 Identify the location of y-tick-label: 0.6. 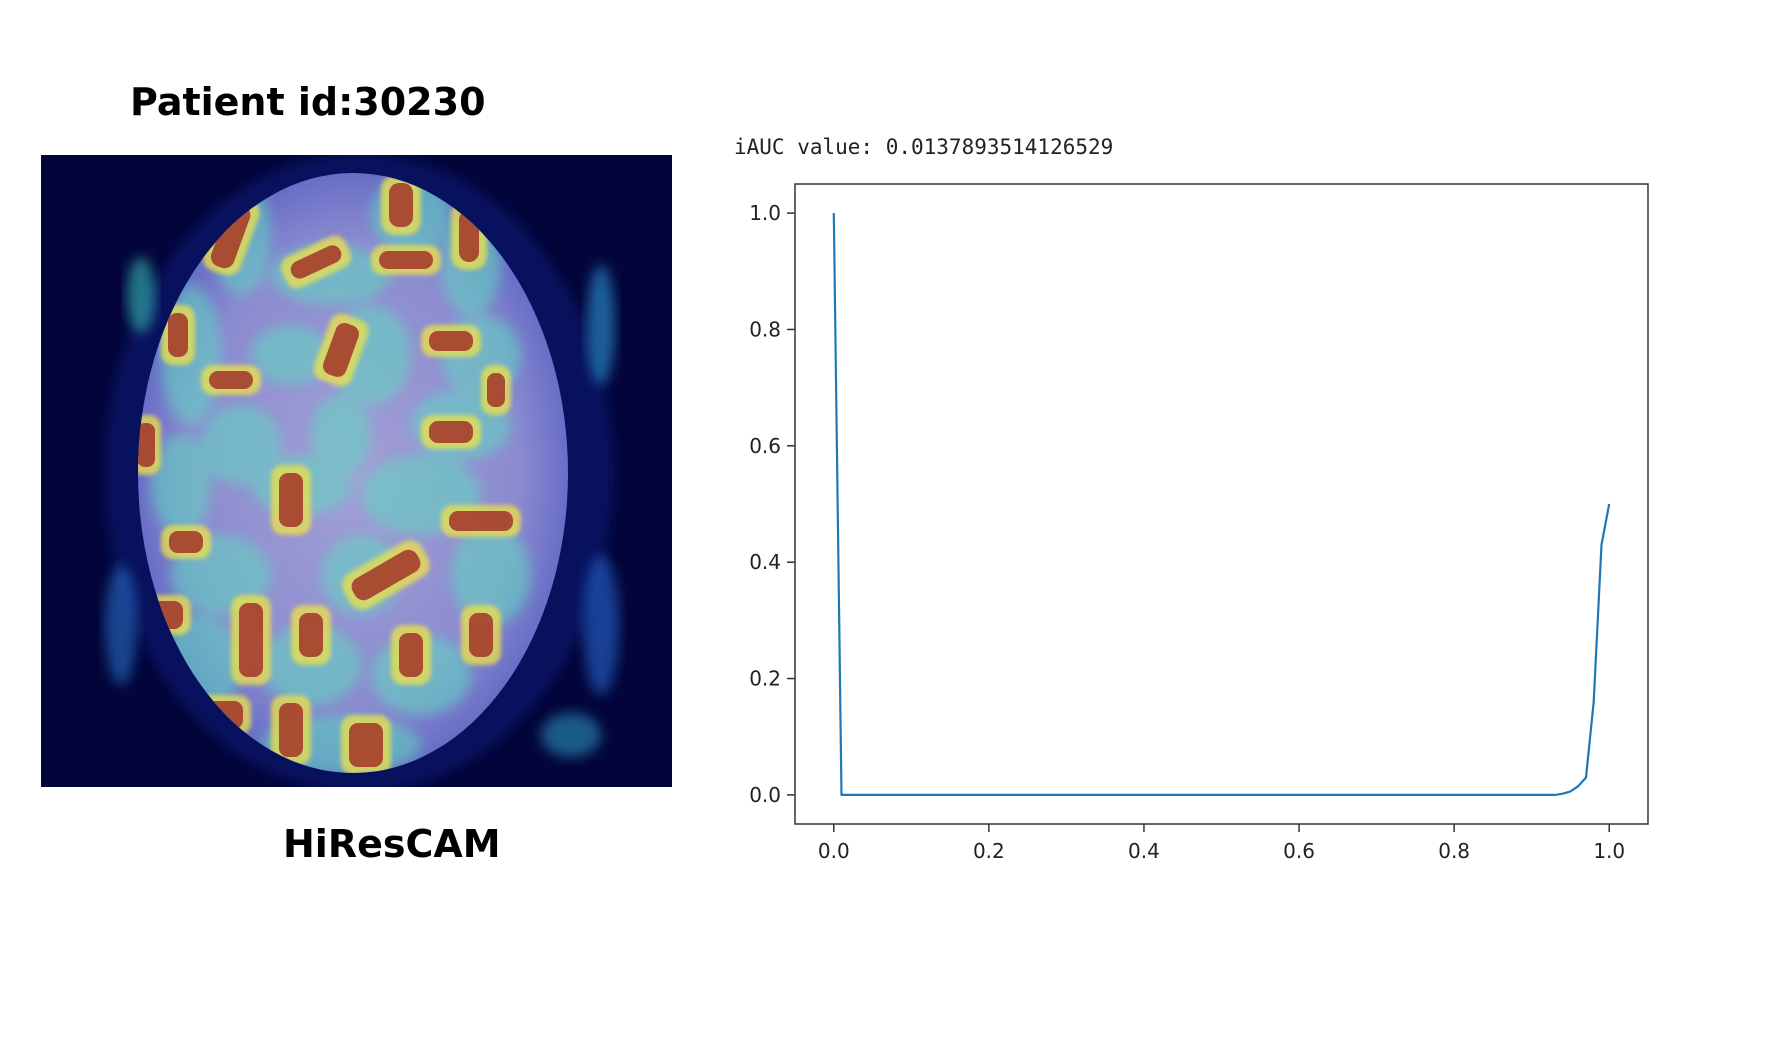
(765, 446).